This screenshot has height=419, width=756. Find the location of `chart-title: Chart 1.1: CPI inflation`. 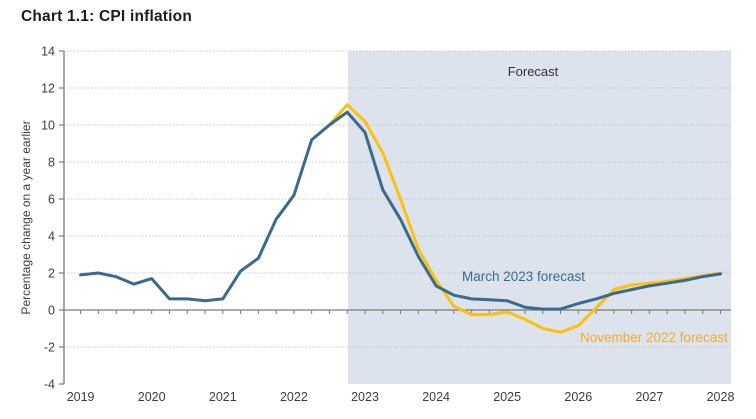

chart-title: Chart 1.1: CPI inflation is located at coordinates (107, 16).